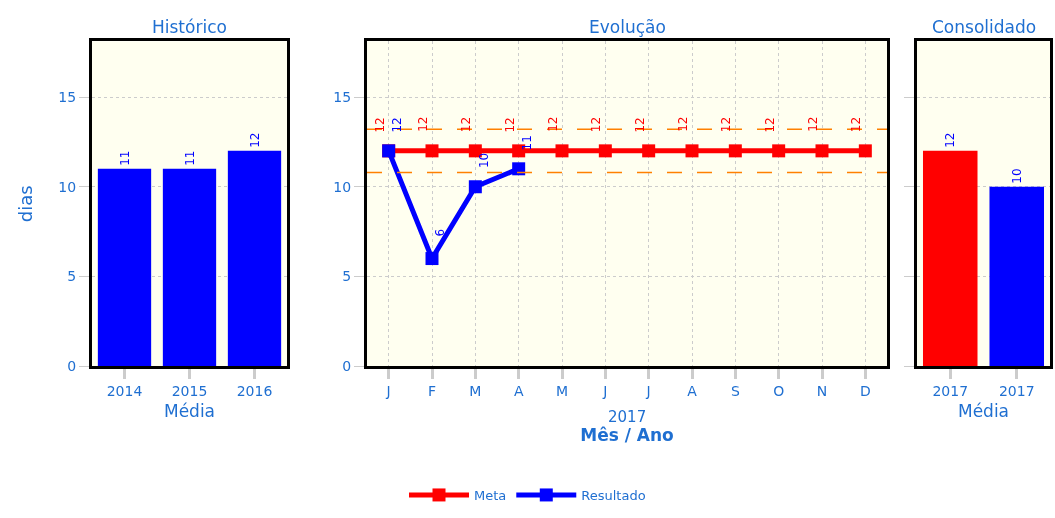 This screenshot has height=518, width=1055. I want to click on x-tick-label: 2014, so click(124, 391).